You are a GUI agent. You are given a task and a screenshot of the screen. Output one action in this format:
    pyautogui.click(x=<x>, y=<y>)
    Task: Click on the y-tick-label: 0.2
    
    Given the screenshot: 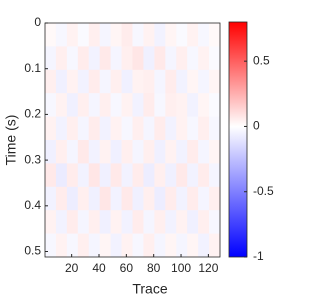 What is the action you would take?
    pyautogui.click(x=32, y=114)
    